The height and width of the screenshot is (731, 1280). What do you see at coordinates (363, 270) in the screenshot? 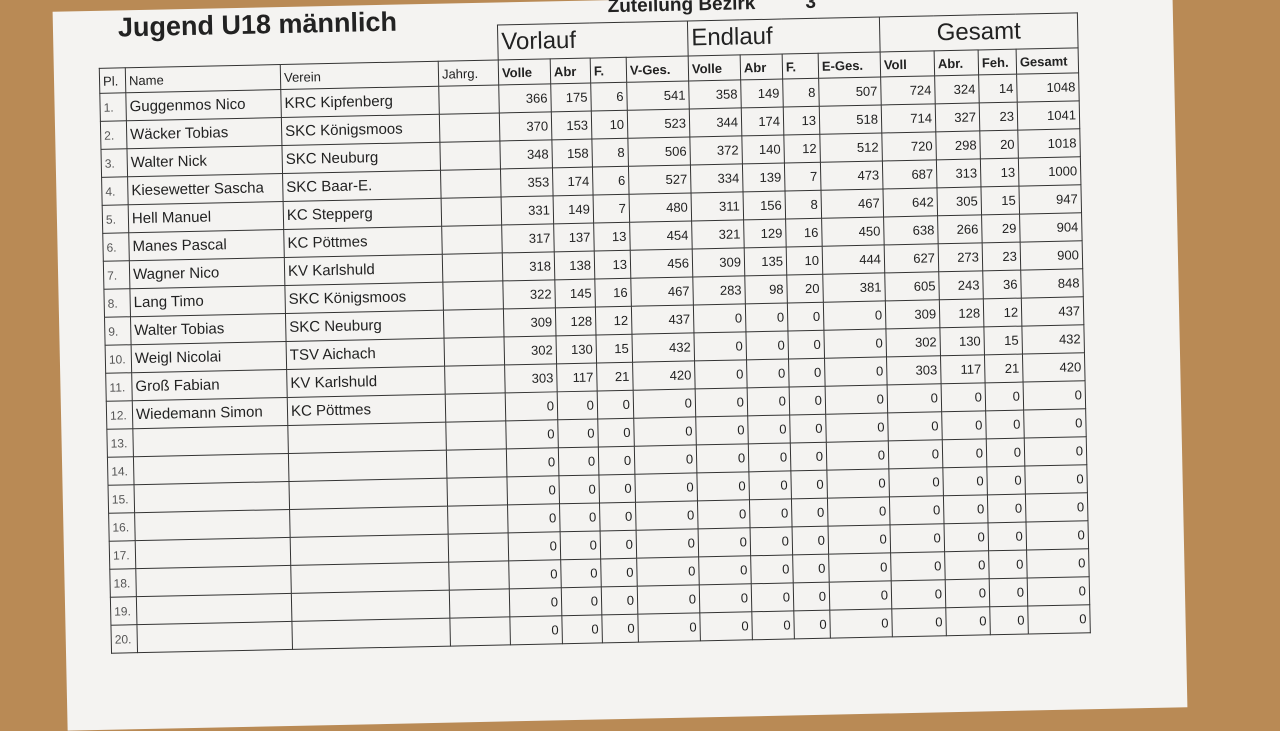
I see `club: KV Karlshuld` at bounding box center [363, 270].